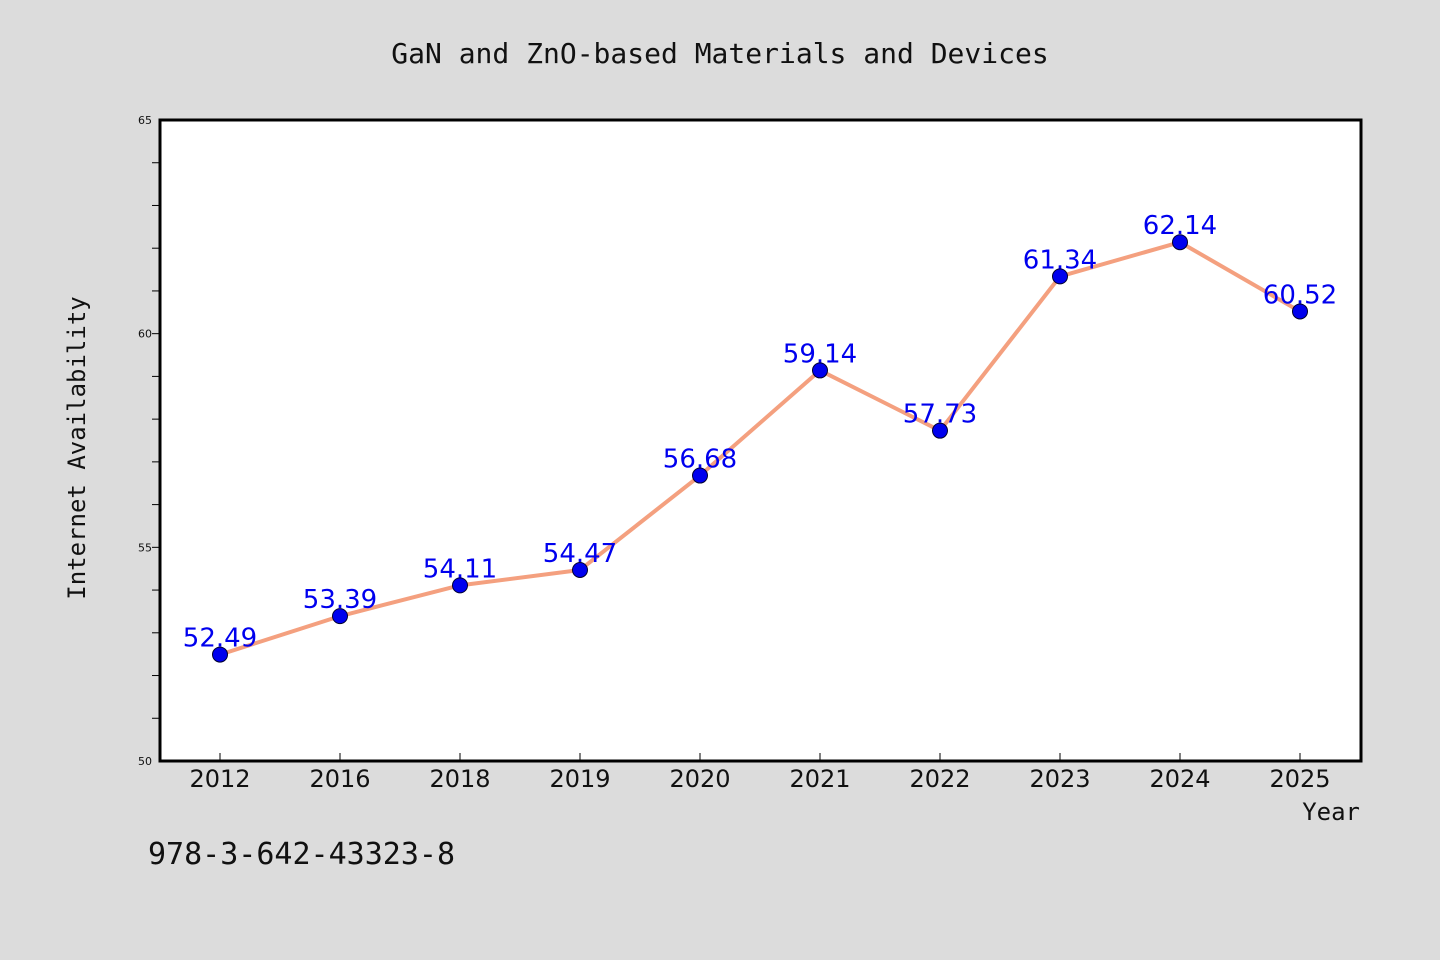 The height and width of the screenshot is (960, 1440). I want to click on x-tick-label: 2022, so click(939, 779).